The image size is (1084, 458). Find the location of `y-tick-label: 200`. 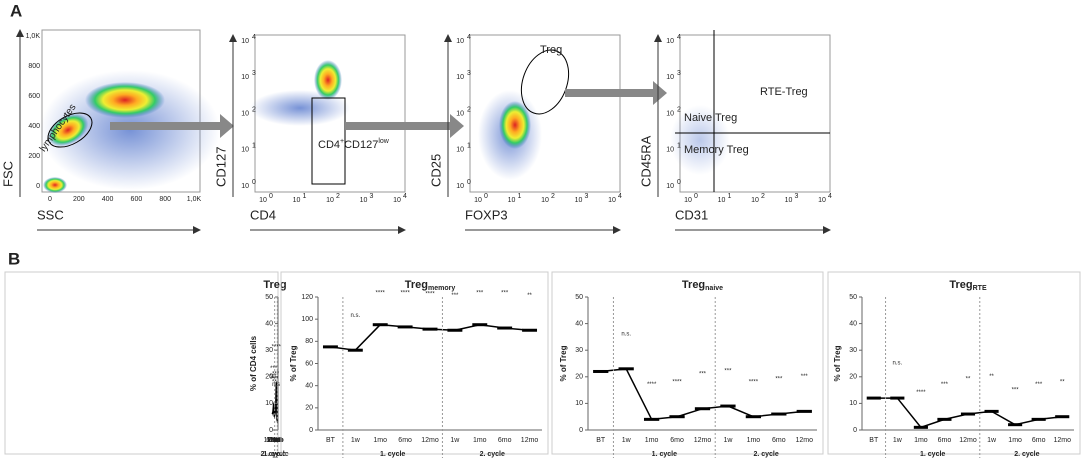

y-tick-label: 200 is located at coordinates (34, 156).